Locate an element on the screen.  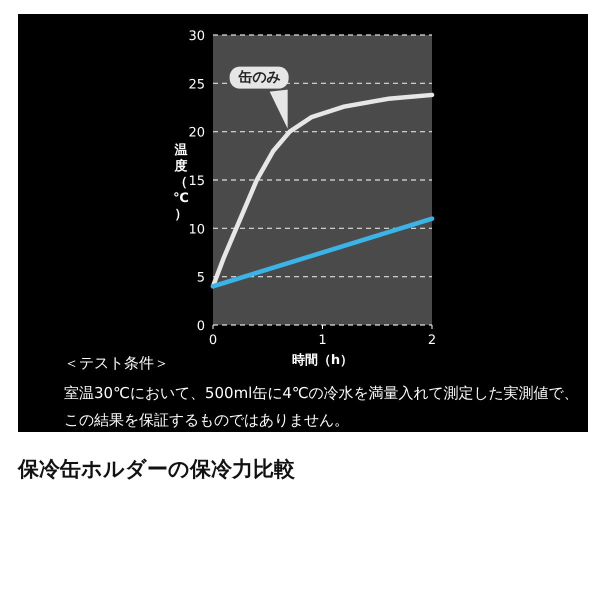
text: 缶のみ is located at coordinates (259, 78).